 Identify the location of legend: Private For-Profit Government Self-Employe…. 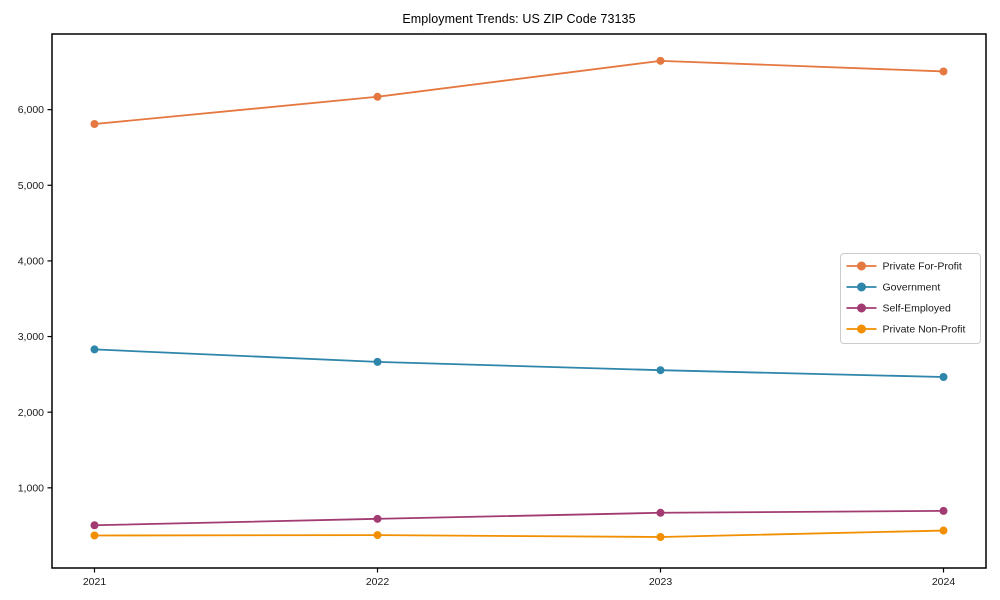
(910, 298).